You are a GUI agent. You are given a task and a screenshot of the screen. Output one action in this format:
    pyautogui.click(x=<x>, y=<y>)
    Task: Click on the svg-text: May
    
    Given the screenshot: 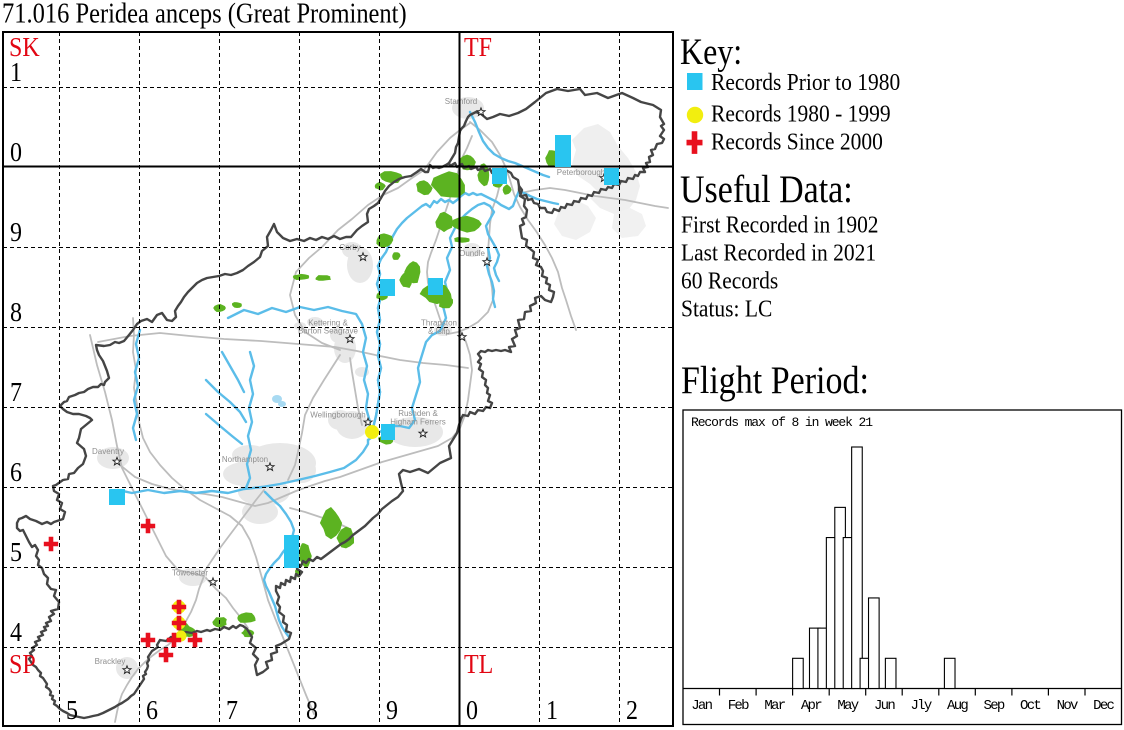 What is the action you would take?
    pyautogui.click(x=847, y=706)
    